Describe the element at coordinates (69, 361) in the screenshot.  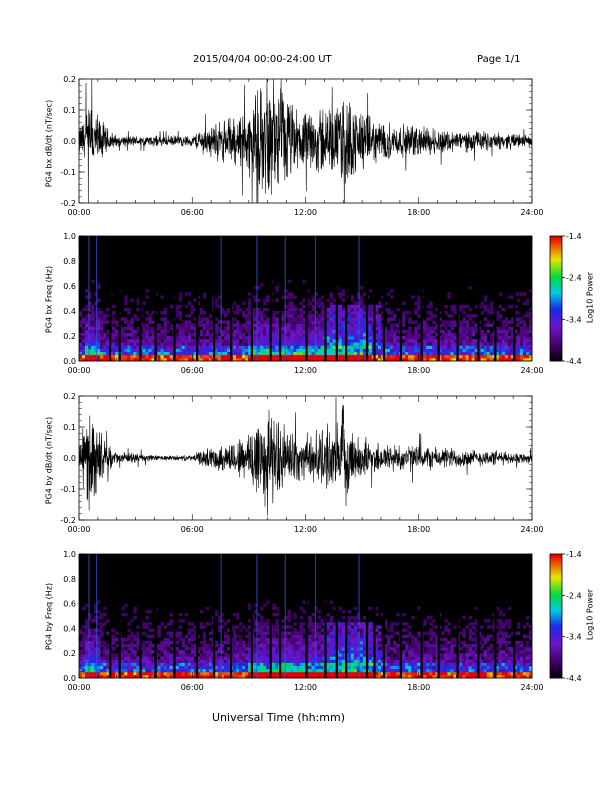
I see `panel2-y-tick-label: 0.0` at that location.